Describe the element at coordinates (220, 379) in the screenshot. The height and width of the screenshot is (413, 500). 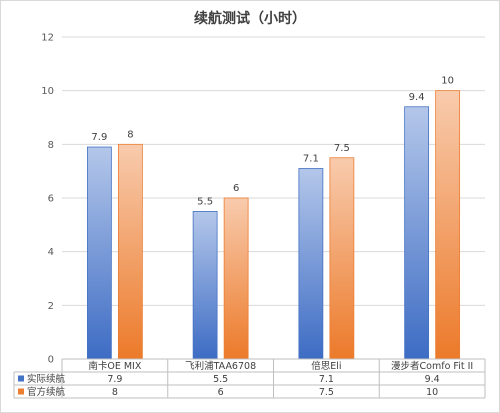
I see `table-cell: 5.5` at that location.